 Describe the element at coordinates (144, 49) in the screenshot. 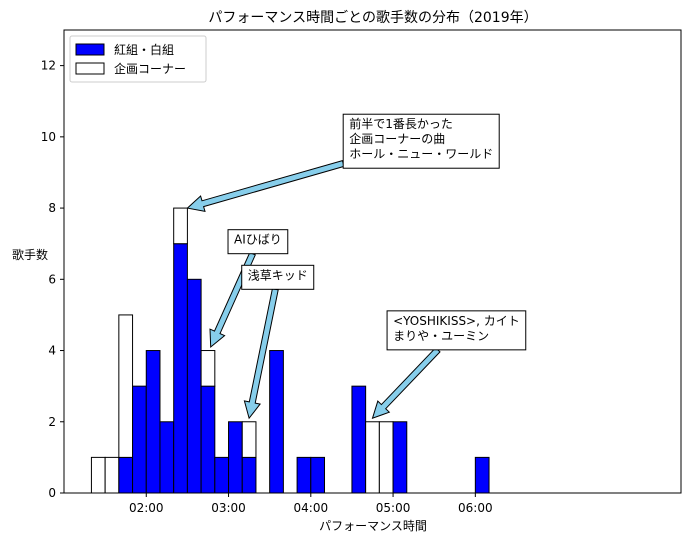

I see `legend-label-0: 紅組・白組` at that location.